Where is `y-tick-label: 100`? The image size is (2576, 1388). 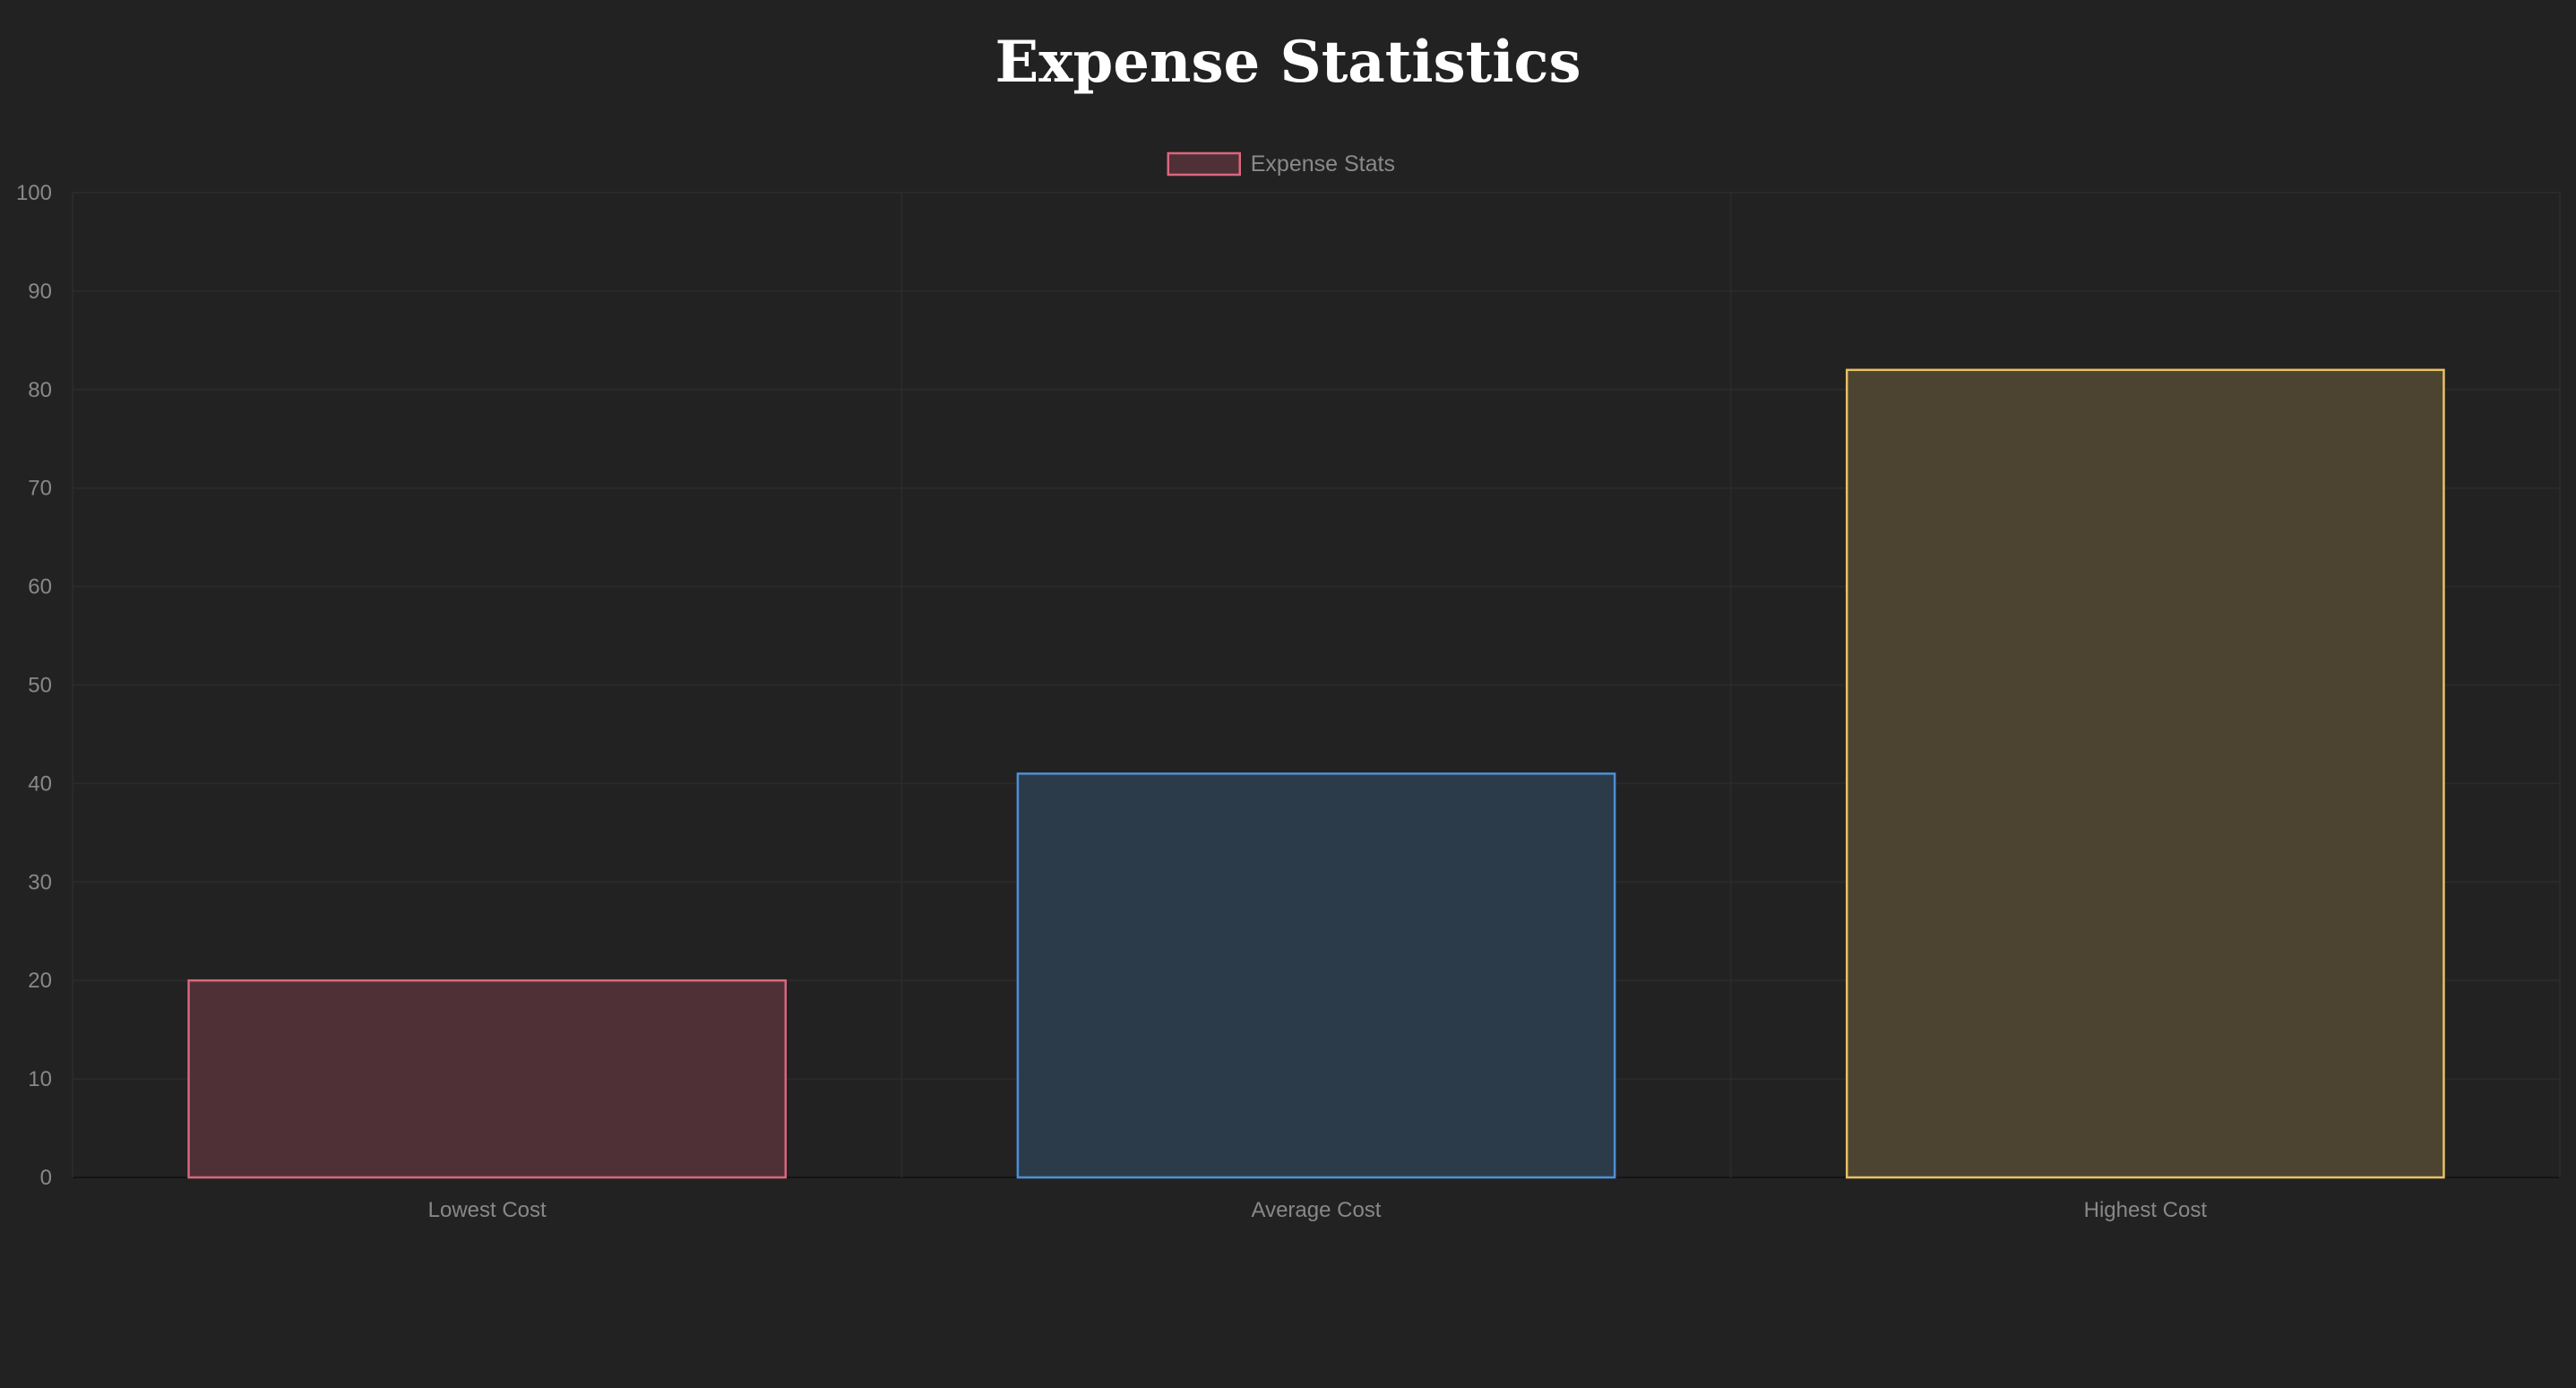
y-tick-label: 100 is located at coordinates (34, 193).